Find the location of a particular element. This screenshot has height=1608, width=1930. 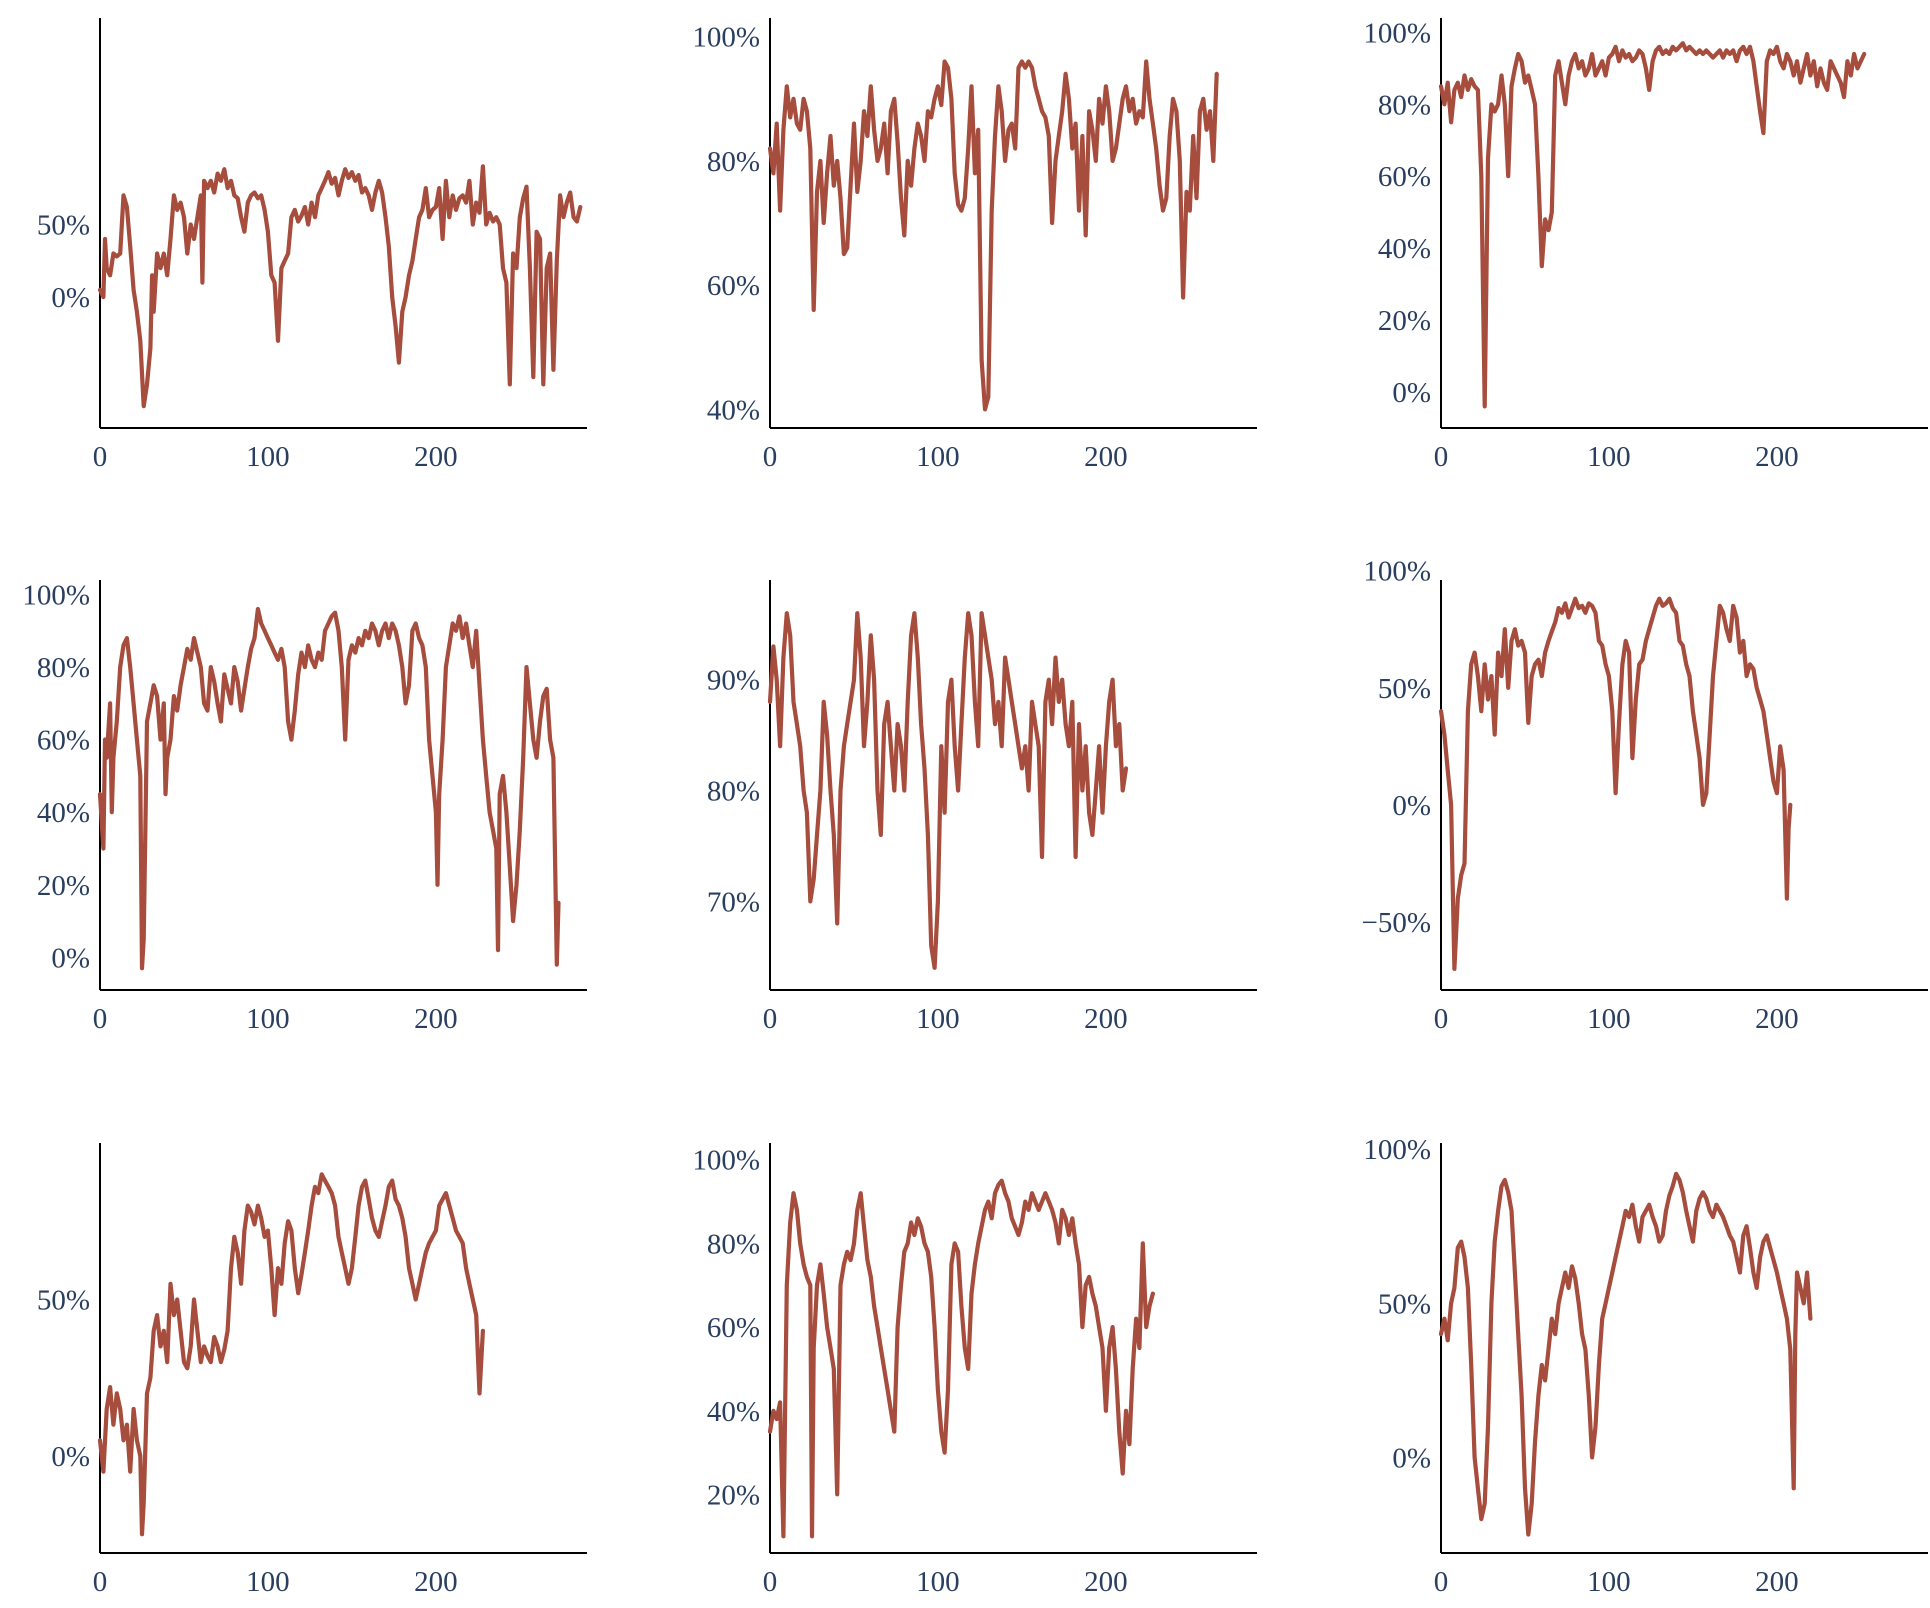

y-tick-label: −50% is located at coordinates (1396, 923).